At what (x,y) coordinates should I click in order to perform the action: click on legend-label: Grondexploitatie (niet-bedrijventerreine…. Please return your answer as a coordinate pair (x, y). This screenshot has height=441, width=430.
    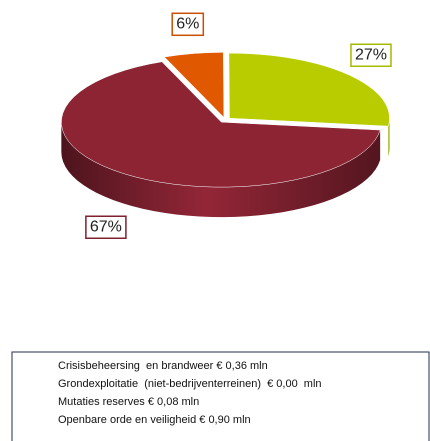
    Looking at the image, I should click on (190, 384).